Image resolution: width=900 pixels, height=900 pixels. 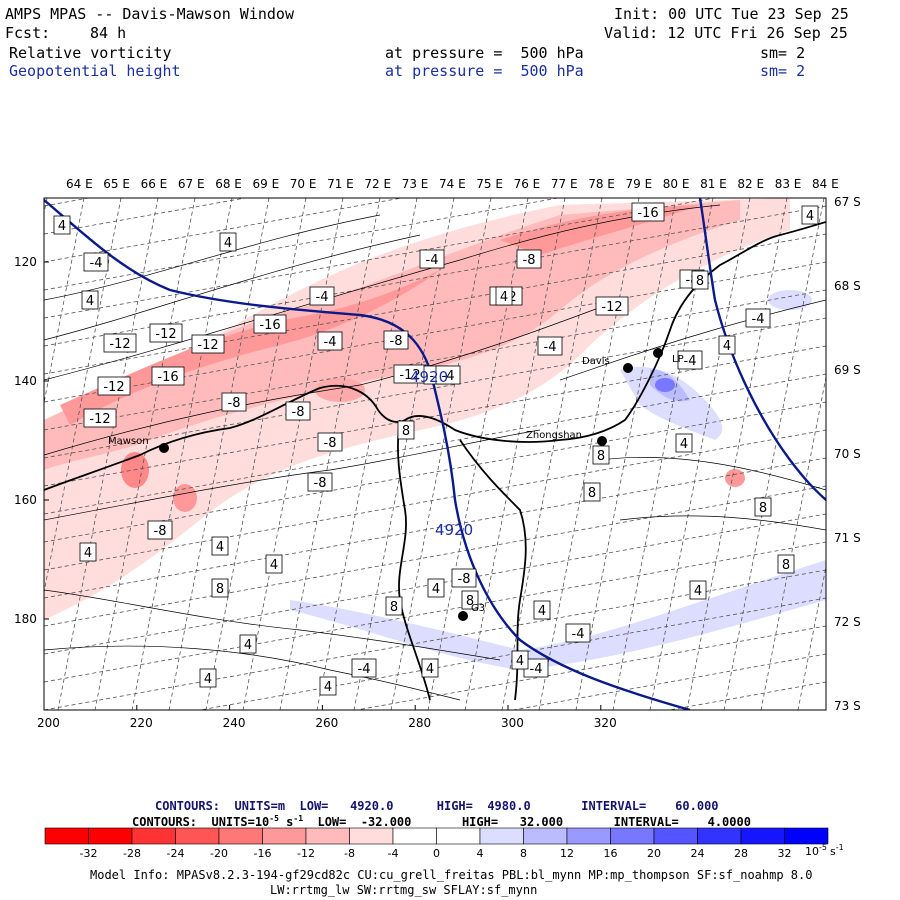 I want to click on right-axis-label: 68 S, so click(x=847, y=286).